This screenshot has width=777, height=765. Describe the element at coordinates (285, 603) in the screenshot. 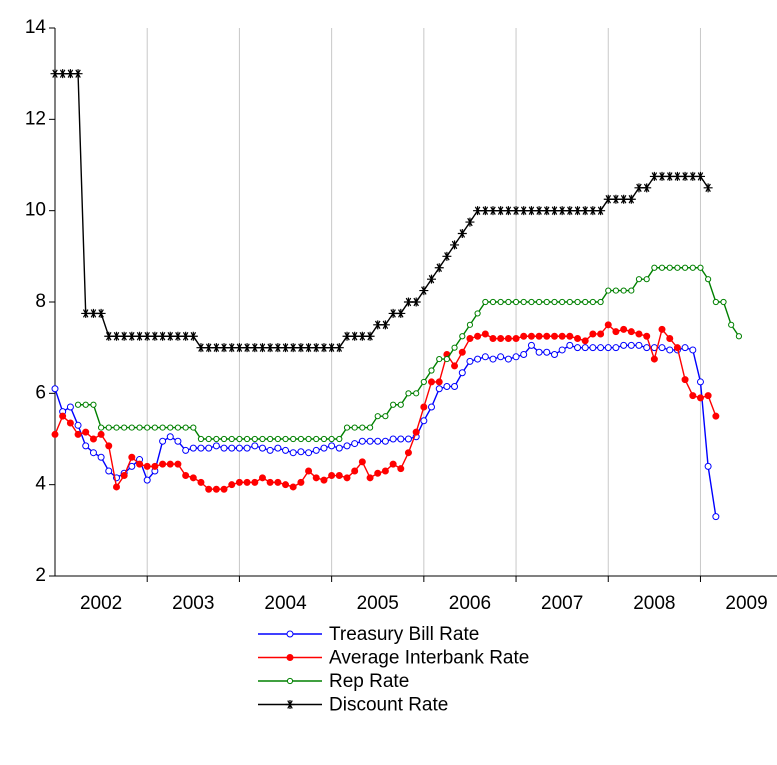

I see `x-tick-label: 2004` at that location.